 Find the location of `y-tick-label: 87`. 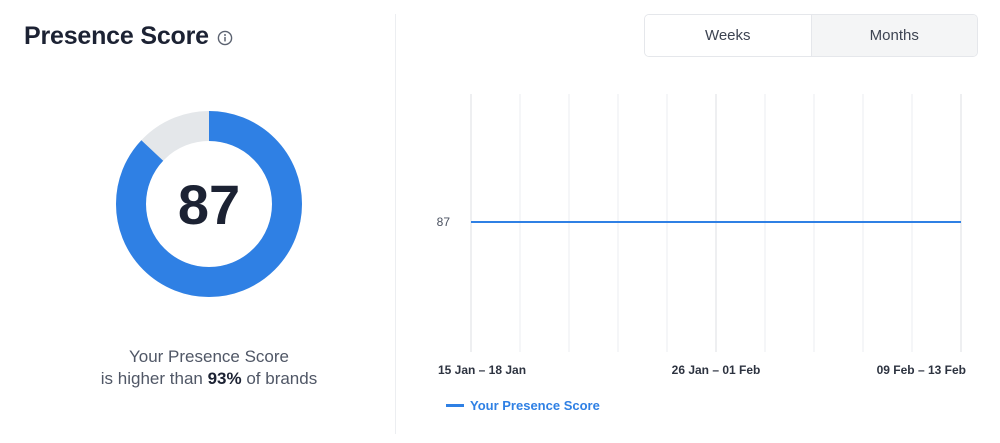

y-tick-label: 87 is located at coordinates (444, 222).